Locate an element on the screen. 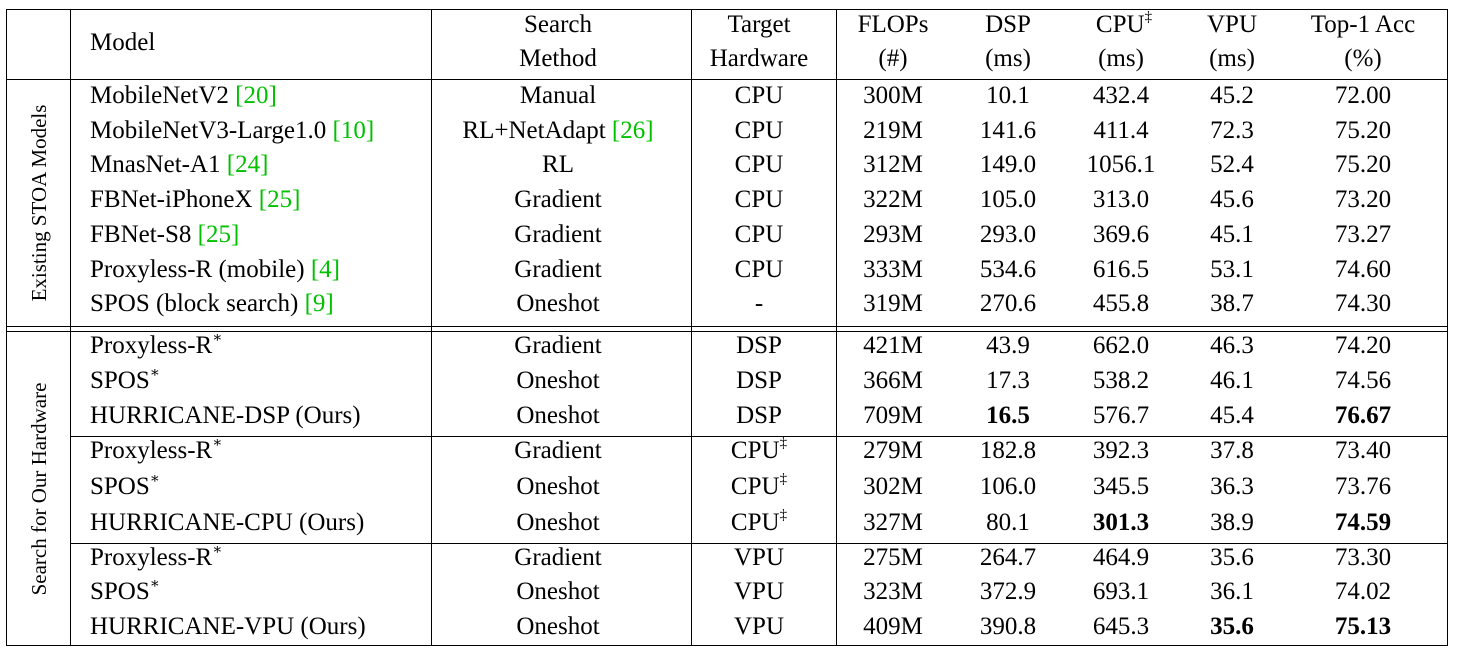  dsp-value: 270.6 is located at coordinates (1008, 303).